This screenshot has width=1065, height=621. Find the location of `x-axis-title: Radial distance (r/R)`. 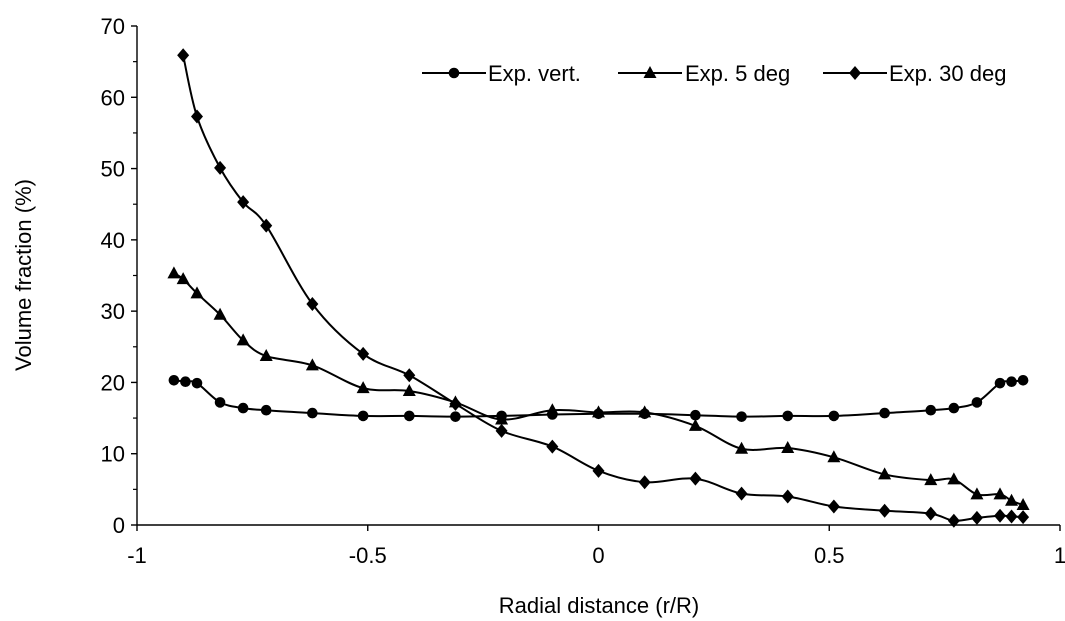

x-axis-title: Radial distance (r/R) is located at coordinates (599, 605).